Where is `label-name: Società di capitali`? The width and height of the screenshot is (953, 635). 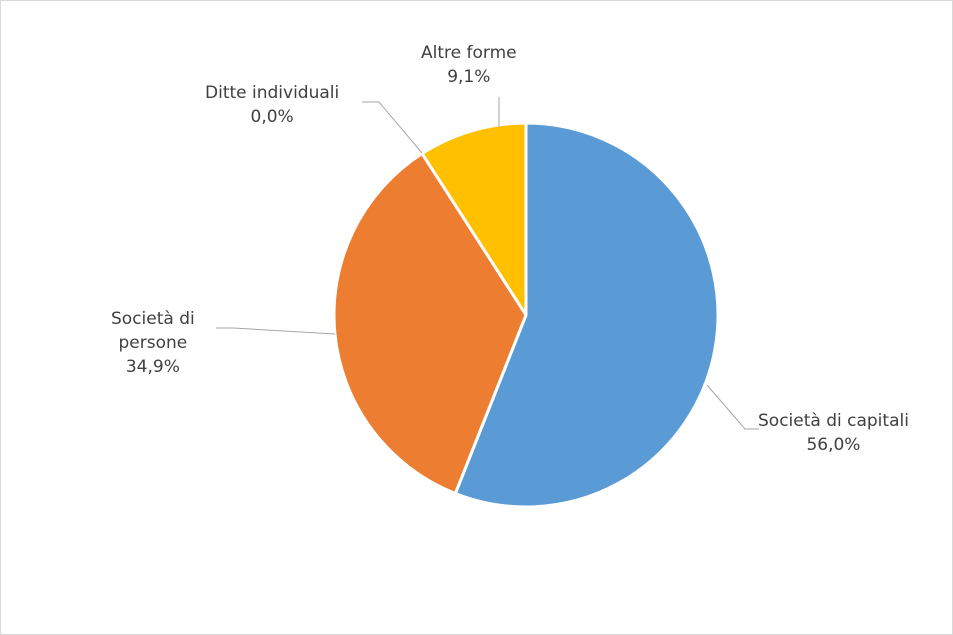 label-name: Società di capitali is located at coordinates (833, 421).